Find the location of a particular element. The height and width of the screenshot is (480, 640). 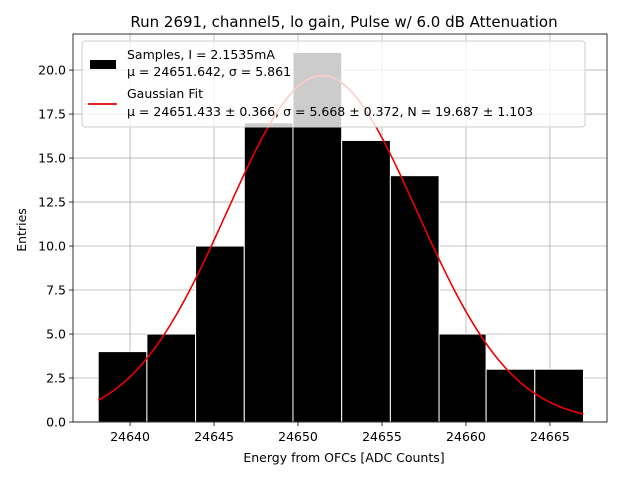

y-axis-ticks: 0.0 2.5 5.0 7.5 10.0 12.5 15.0 17.5 20.0 is located at coordinates (55, 246).